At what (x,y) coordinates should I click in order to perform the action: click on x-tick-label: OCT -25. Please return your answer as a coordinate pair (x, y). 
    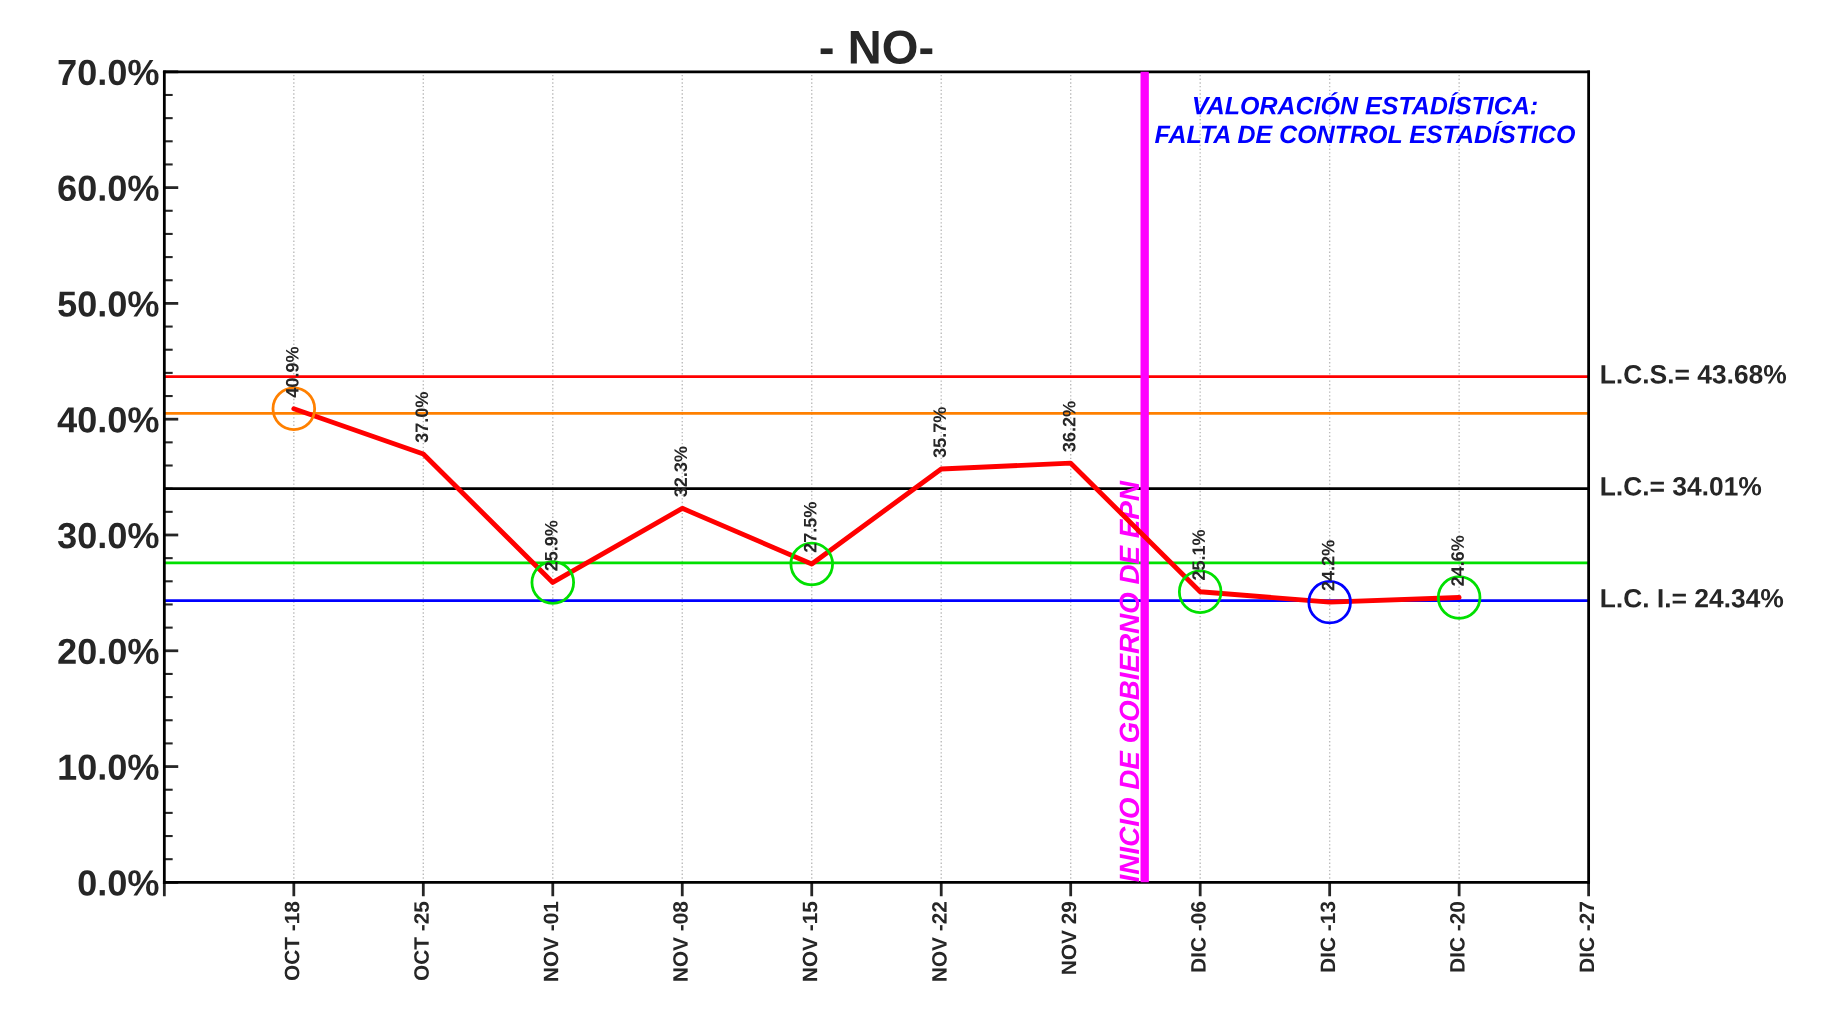
    Looking at the image, I should click on (421, 941).